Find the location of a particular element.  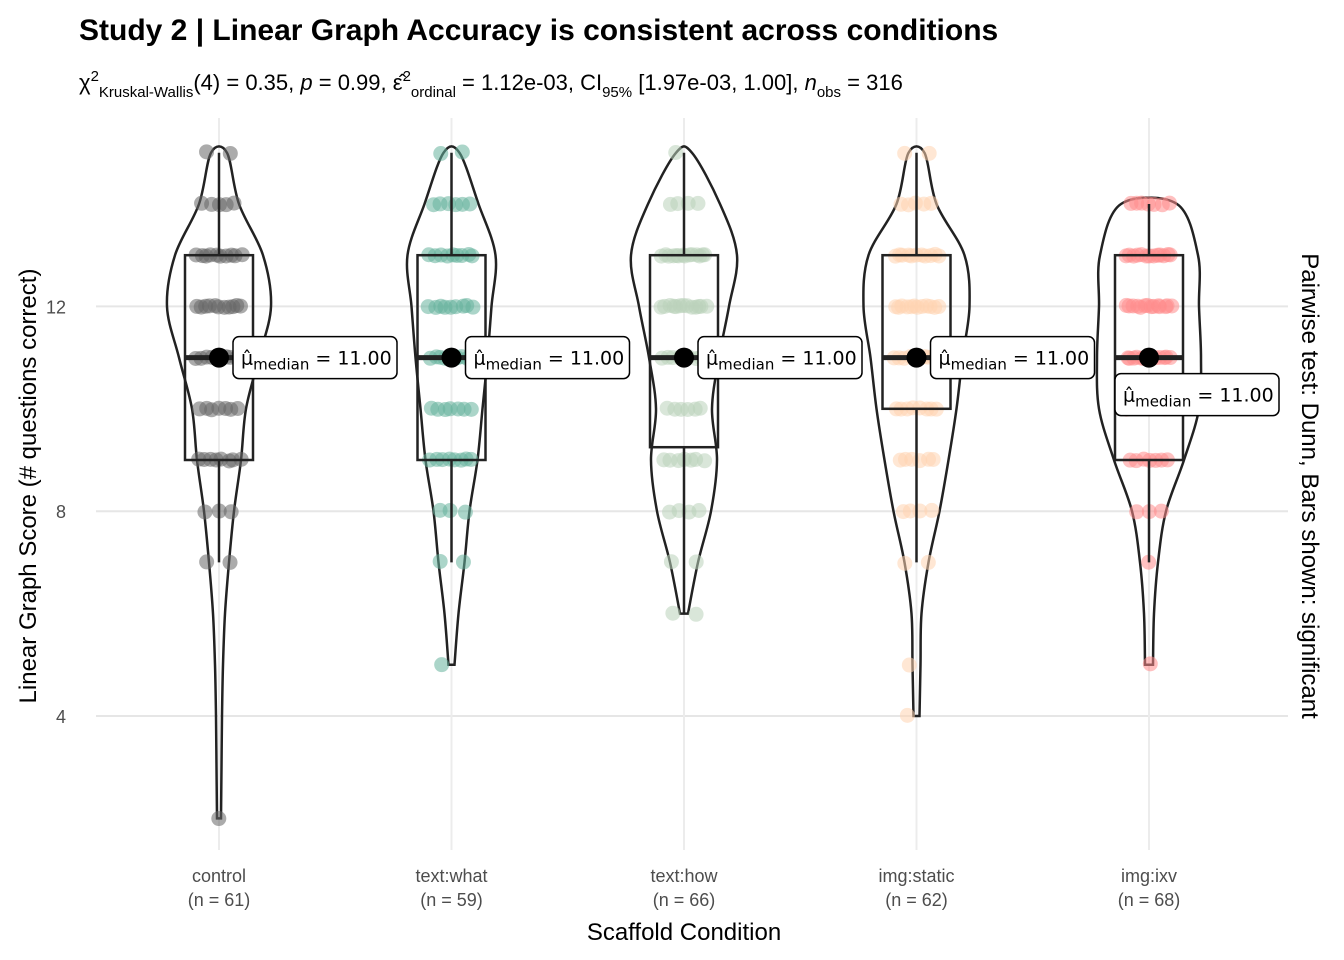

point-text:how-10 is located at coordinates (700, 408).